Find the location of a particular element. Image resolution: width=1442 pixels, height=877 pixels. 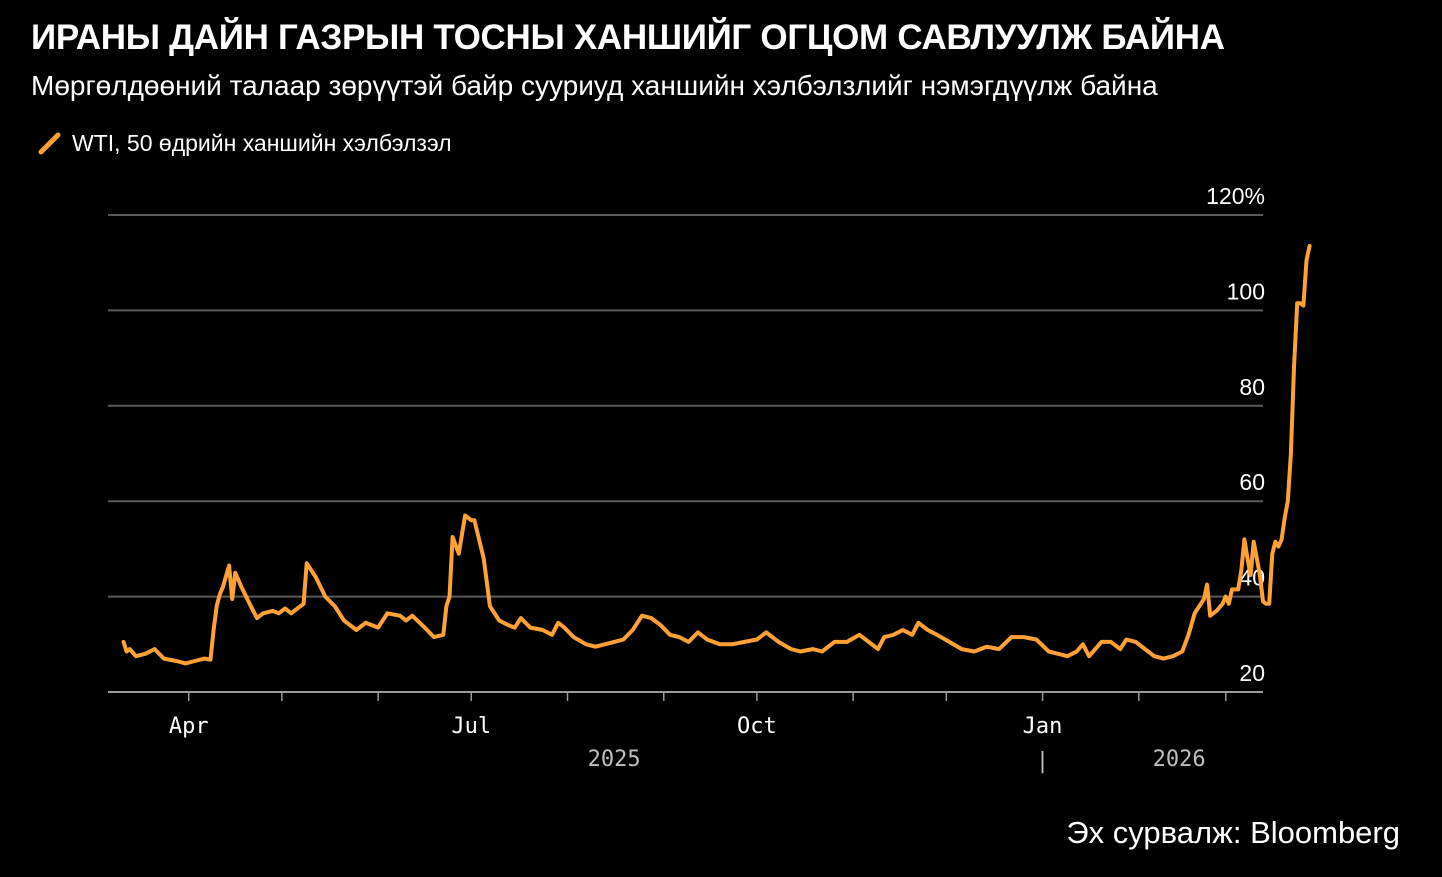

x-year-label: 2025 is located at coordinates (614, 759).